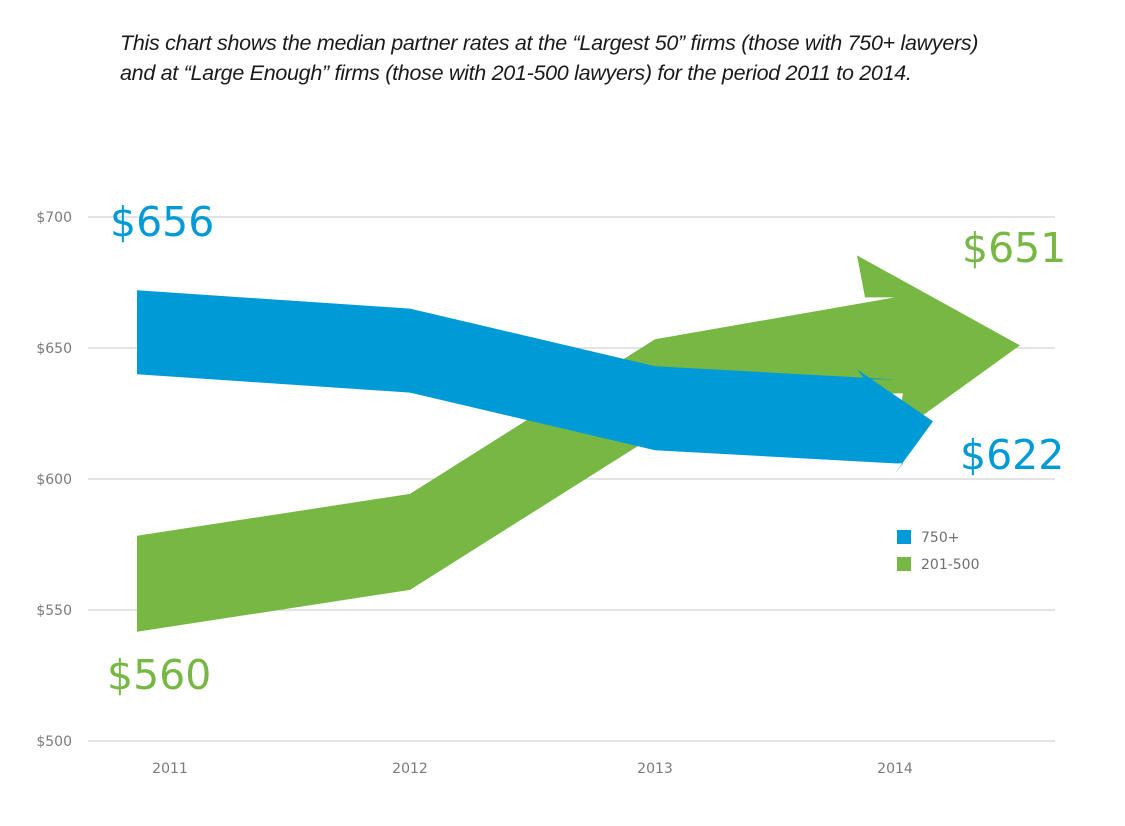  What do you see at coordinates (54, 611) in the screenshot?
I see `y-tick-label: $550` at bounding box center [54, 611].